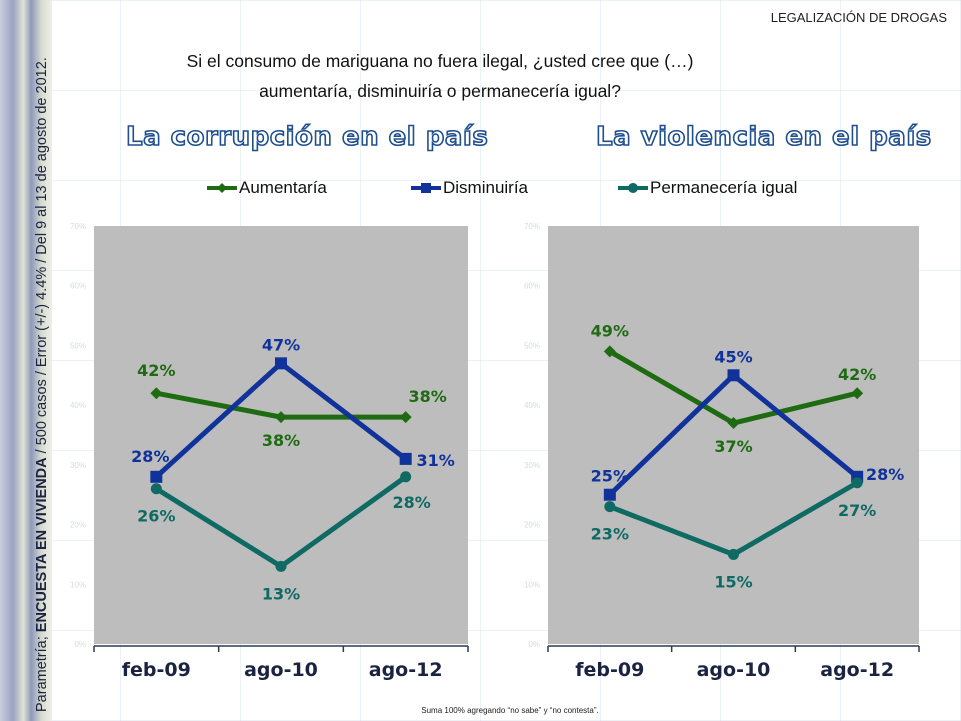  What do you see at coordinates (724, 187) in the screenshot?
I see `legend-label: Permanecería igual` at bounding box center [724, 187].